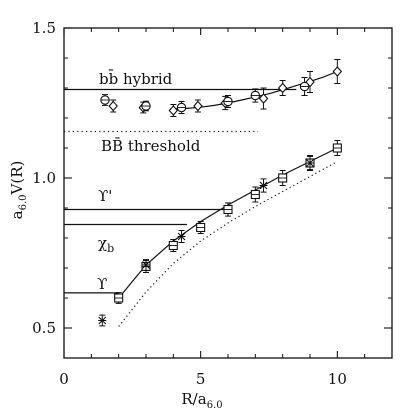 Image resolution: width=416 pixels, height=415 pixels. What do you see at coordinates (17, 214) in the screenshot?
I see `y-axis-title-main: a` at bounding box center [17, 214].